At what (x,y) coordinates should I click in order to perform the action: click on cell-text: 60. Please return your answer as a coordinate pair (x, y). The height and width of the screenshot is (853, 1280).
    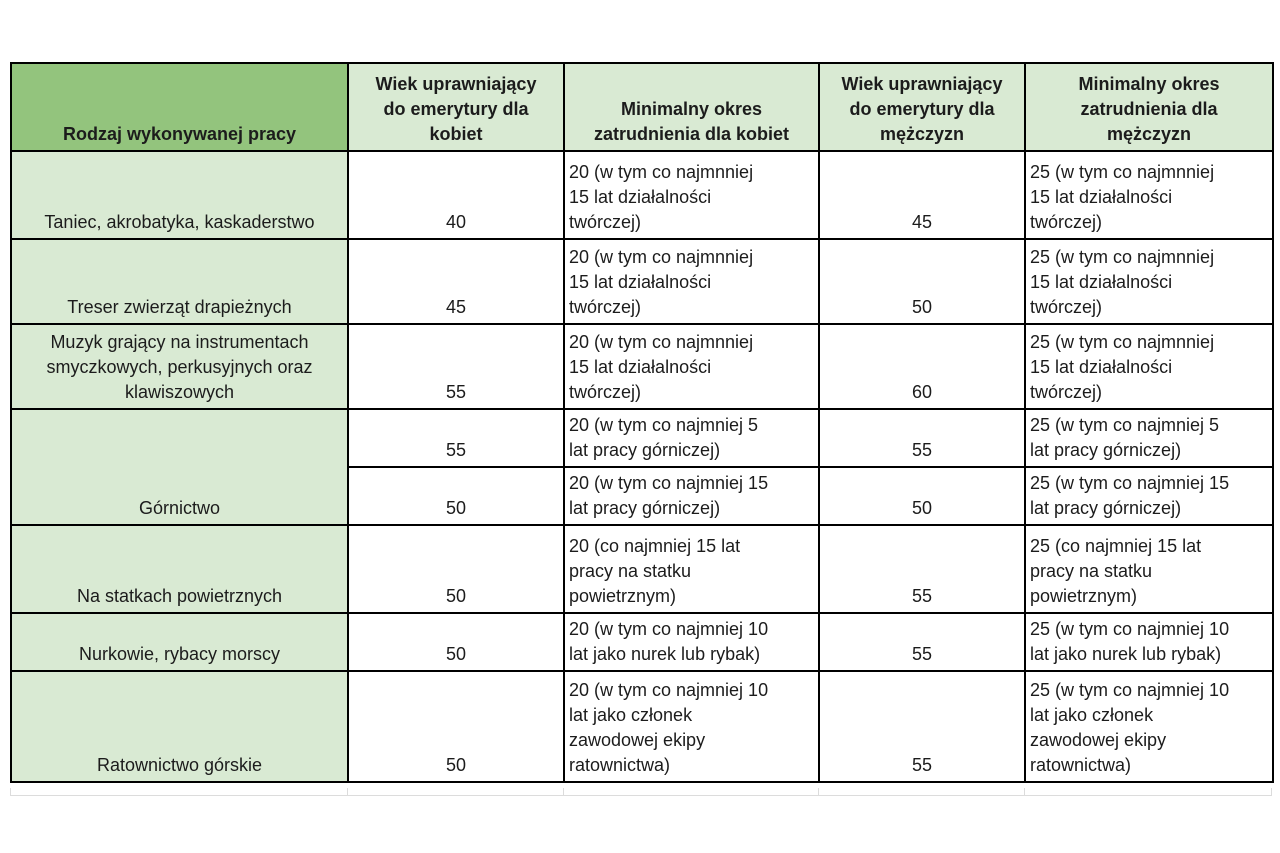
    Looking at the image, I should click on (922, 392).